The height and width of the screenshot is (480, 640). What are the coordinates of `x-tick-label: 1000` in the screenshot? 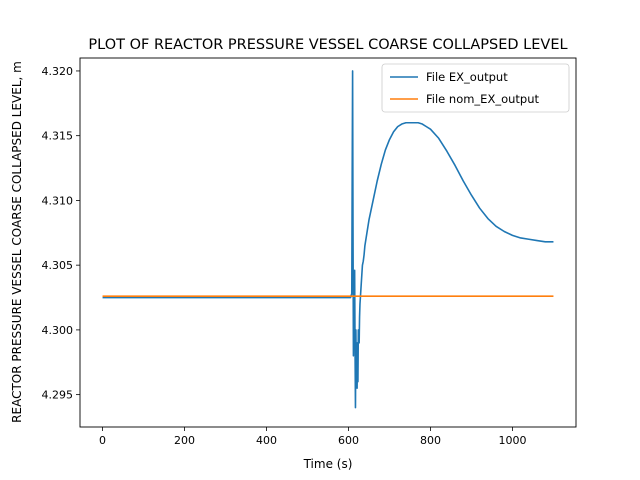 It's located at (512, 440).